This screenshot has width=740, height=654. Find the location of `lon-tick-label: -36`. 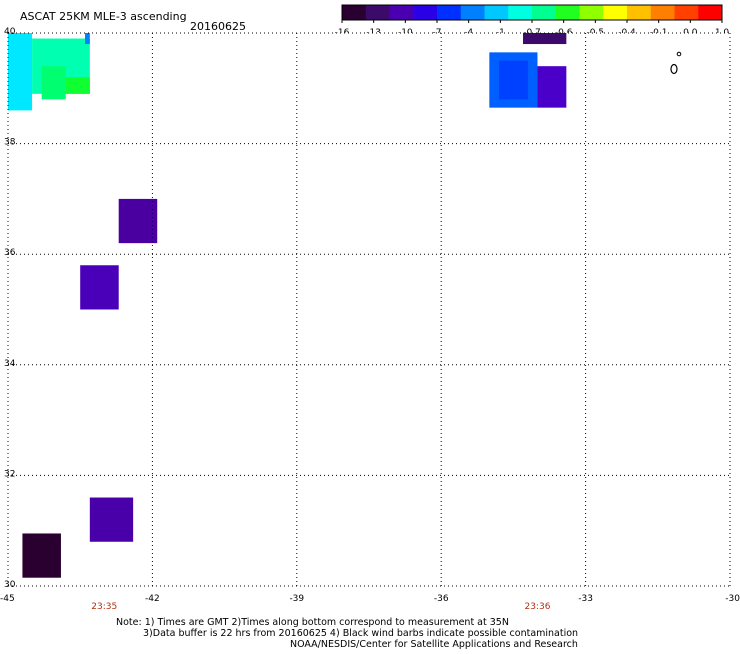

lon-tick-label: -36 is located at coordinates (441, 599).